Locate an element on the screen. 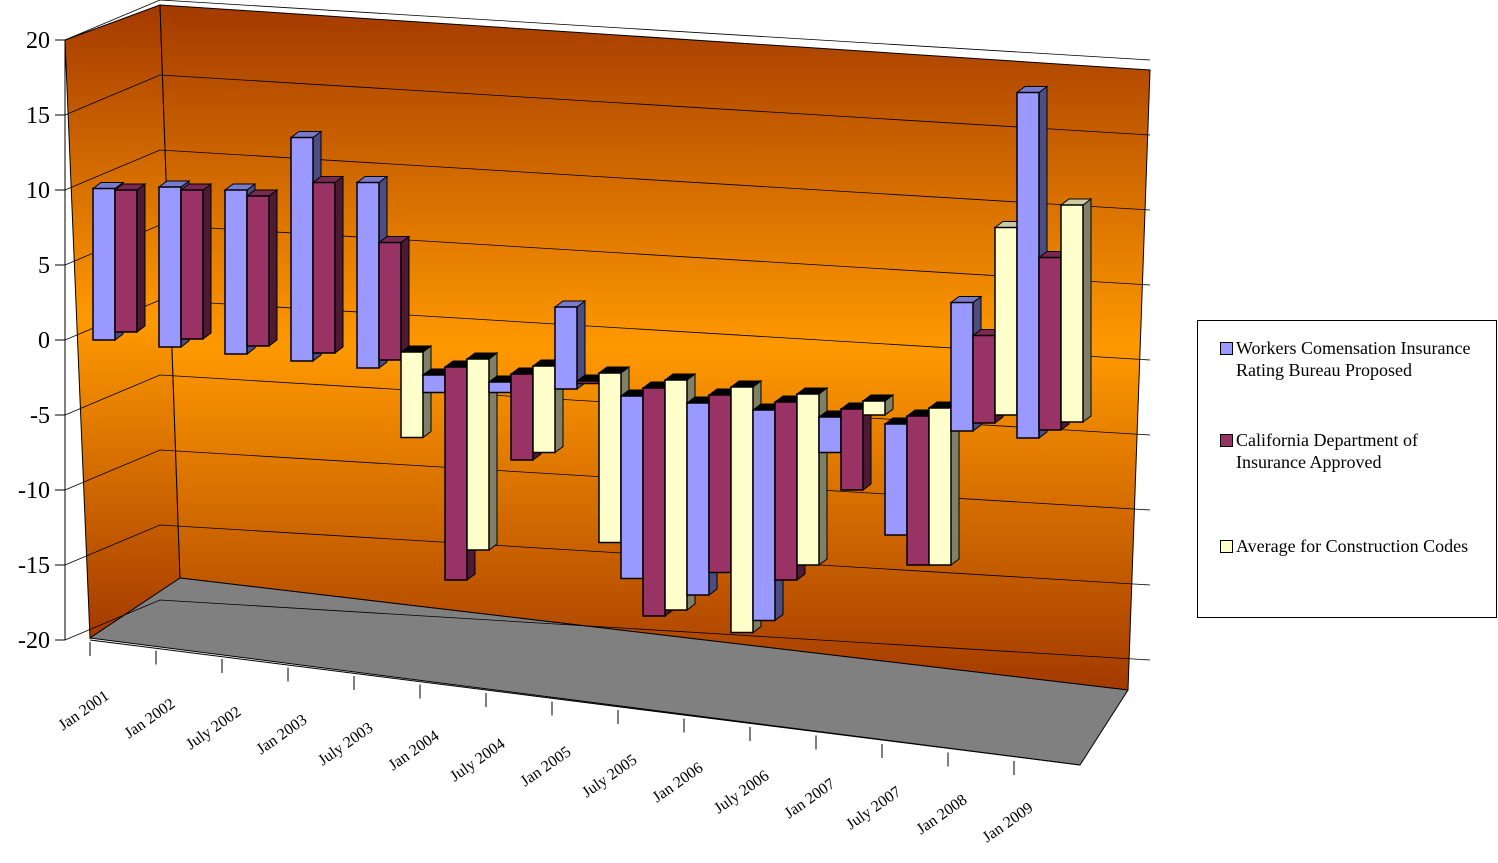 This screenshot has width=1498, height=863. x-tick-label: July 2006 is located at coordinates (741, 792).